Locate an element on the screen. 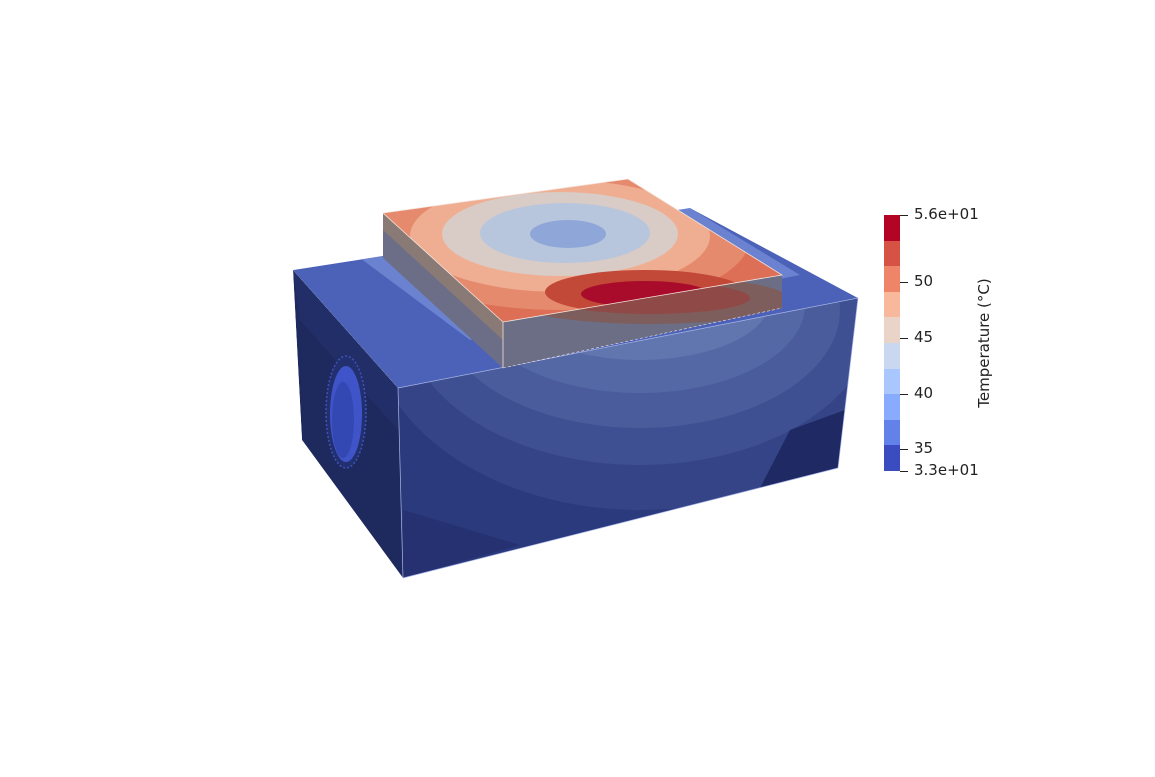 The height and width of the screenshot is (777, 1155). plate-left-face is located at coordinates (443, 290).